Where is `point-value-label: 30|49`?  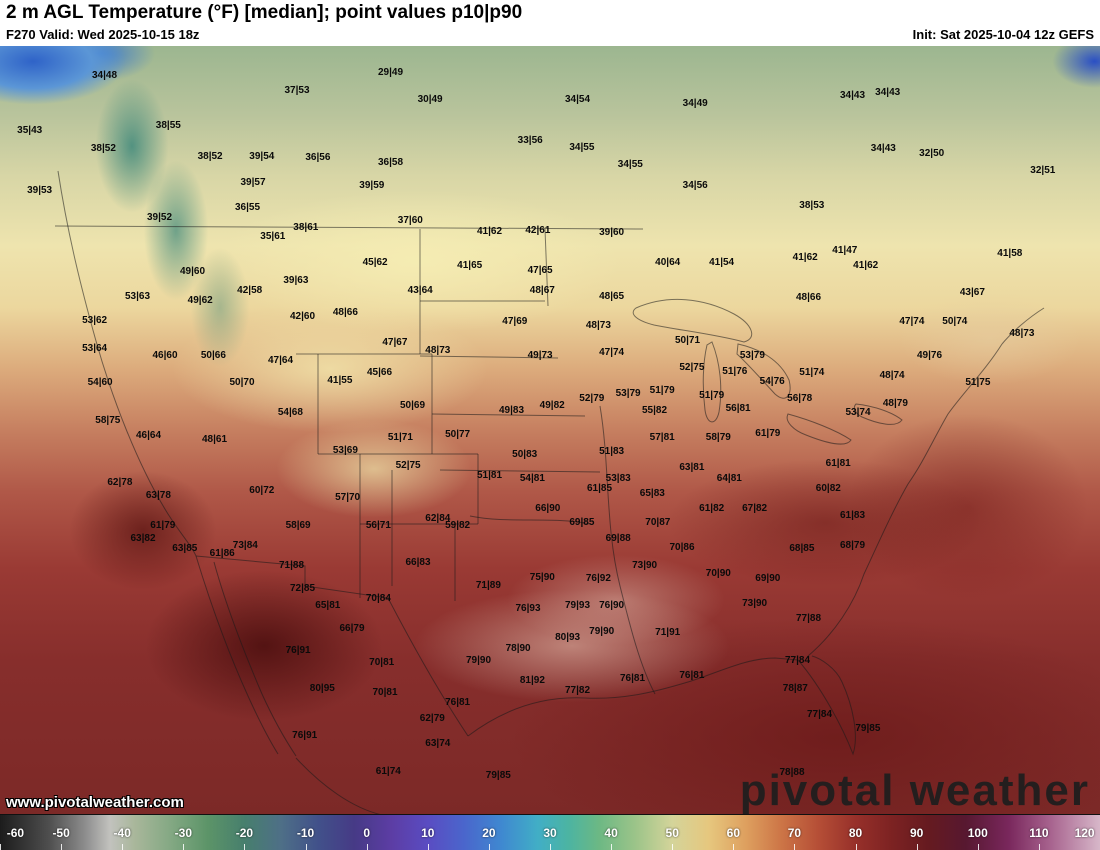
point-value-label: 30|49 is located at coordinates (430, 99).